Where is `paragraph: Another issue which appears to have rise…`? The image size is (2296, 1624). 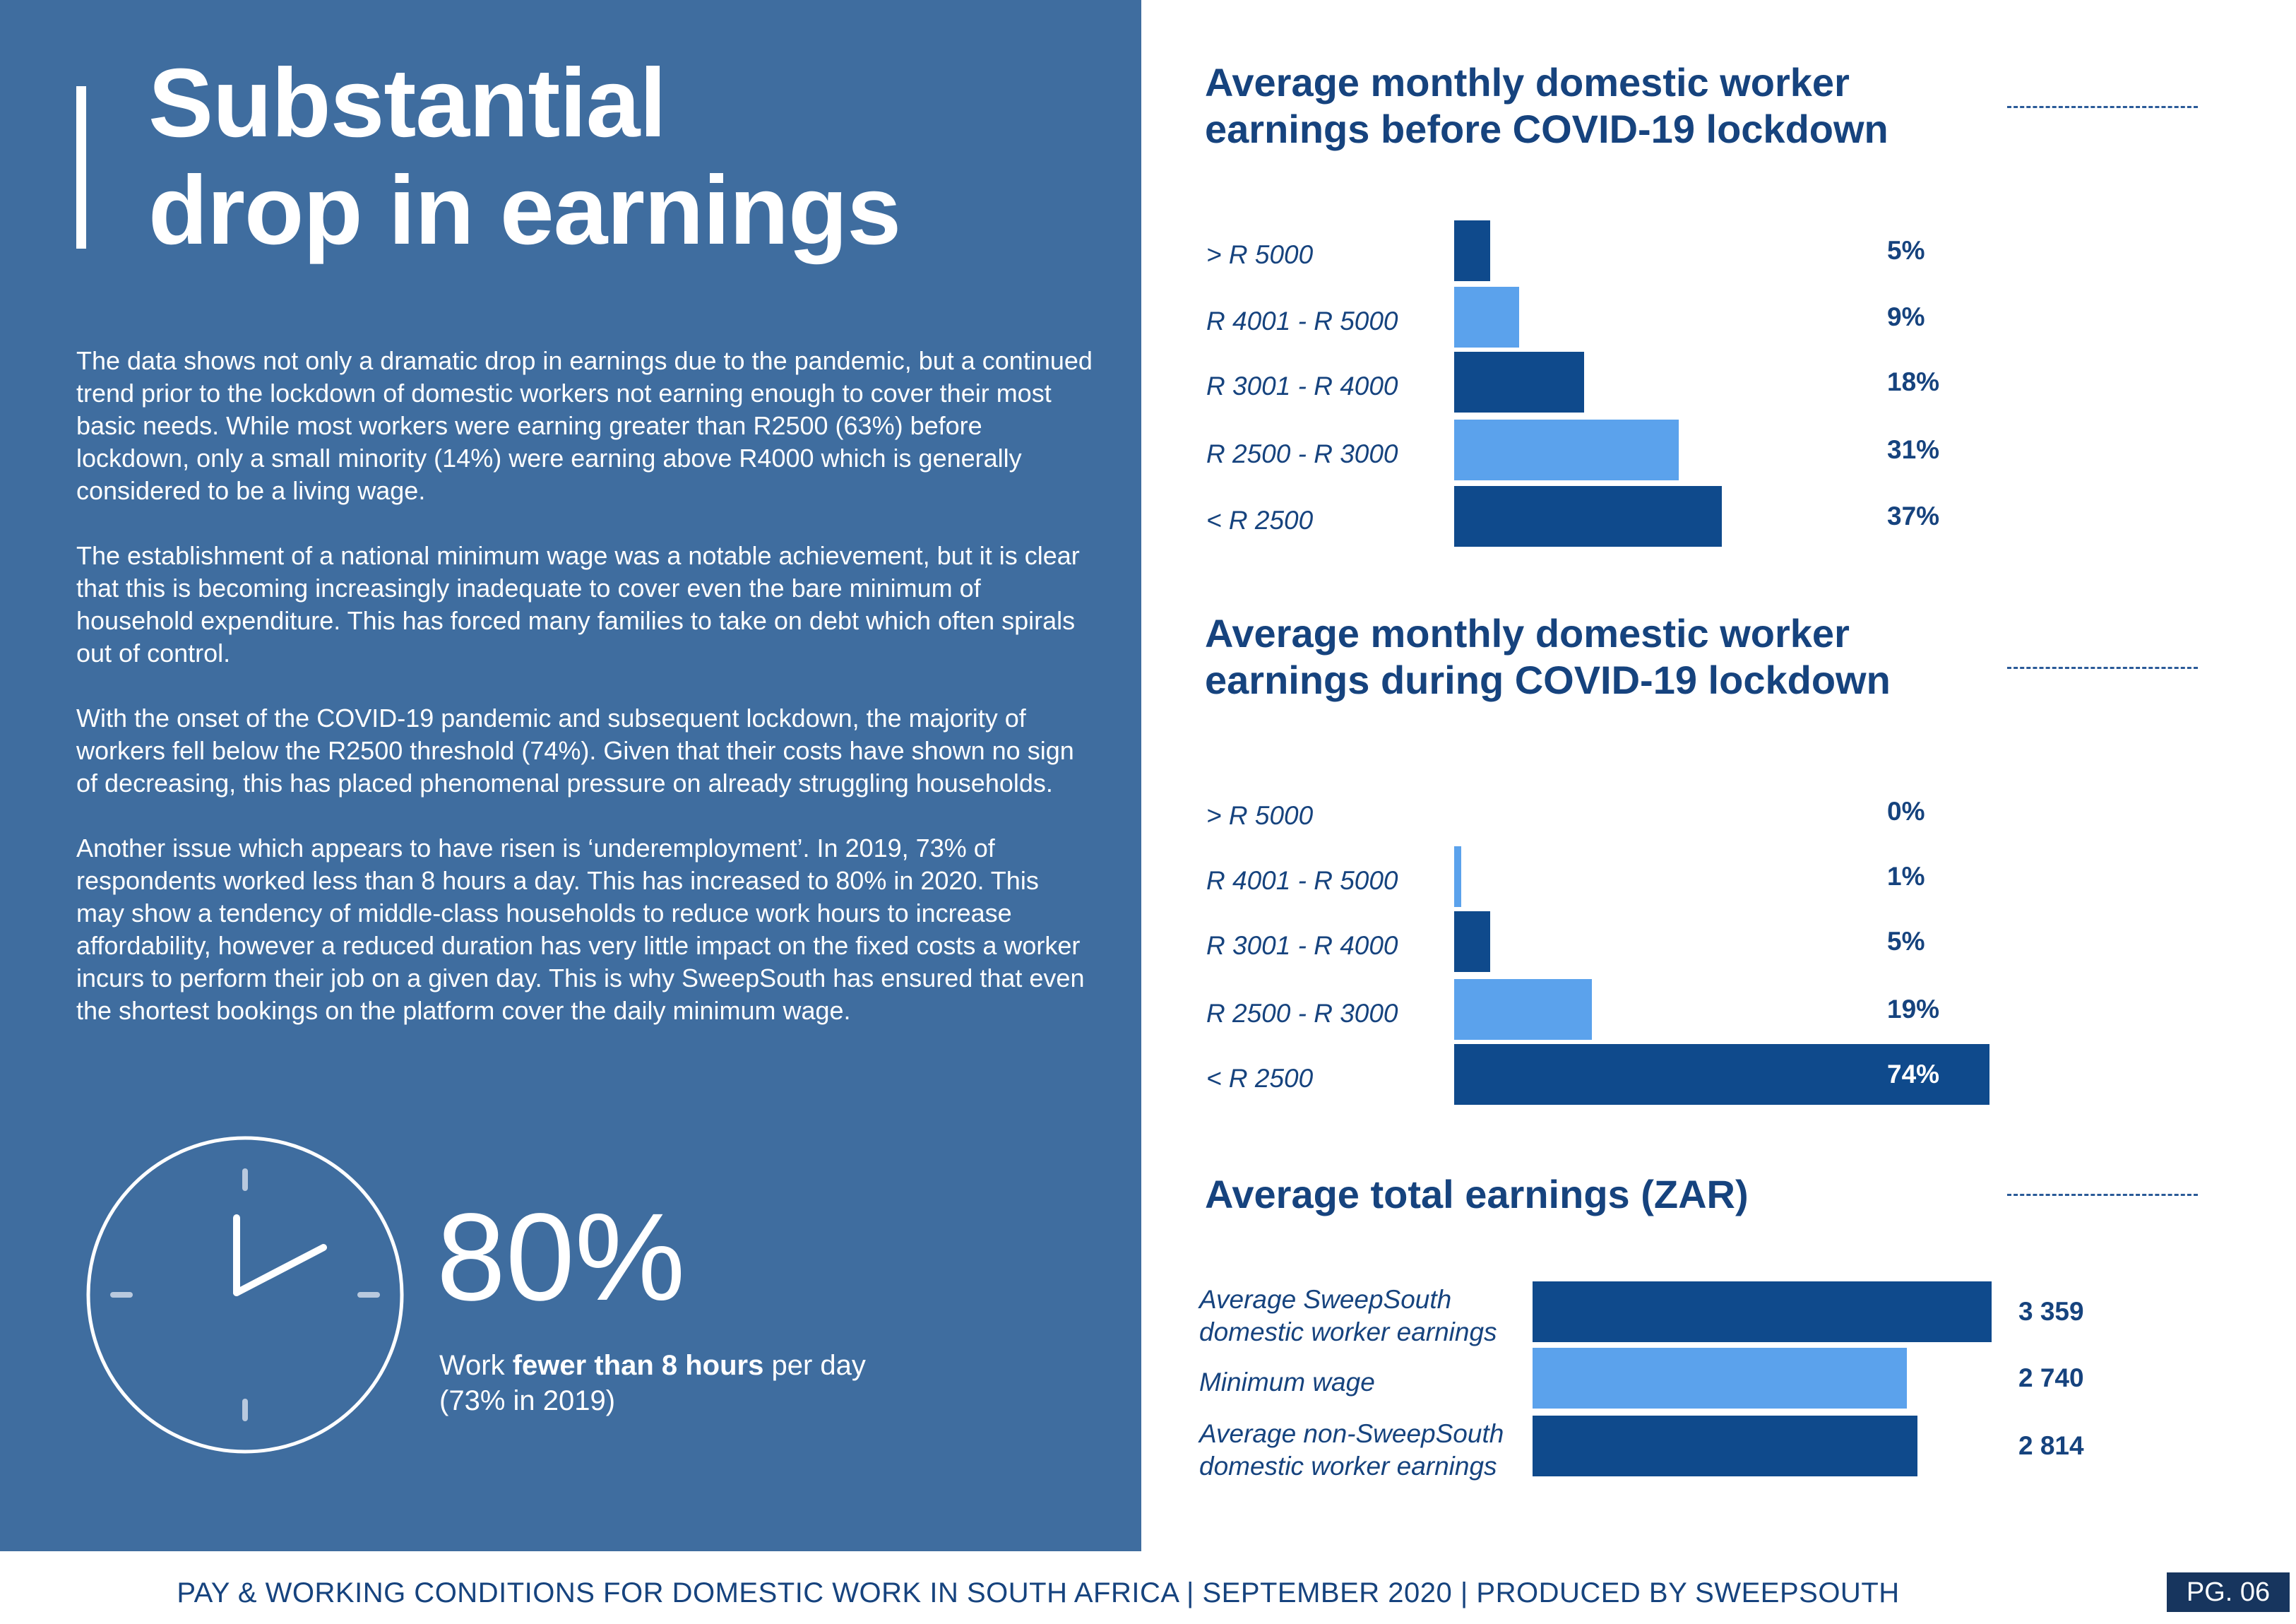 paragraph: Another issue which appears to have rise… is located at coordinates (580, 929).